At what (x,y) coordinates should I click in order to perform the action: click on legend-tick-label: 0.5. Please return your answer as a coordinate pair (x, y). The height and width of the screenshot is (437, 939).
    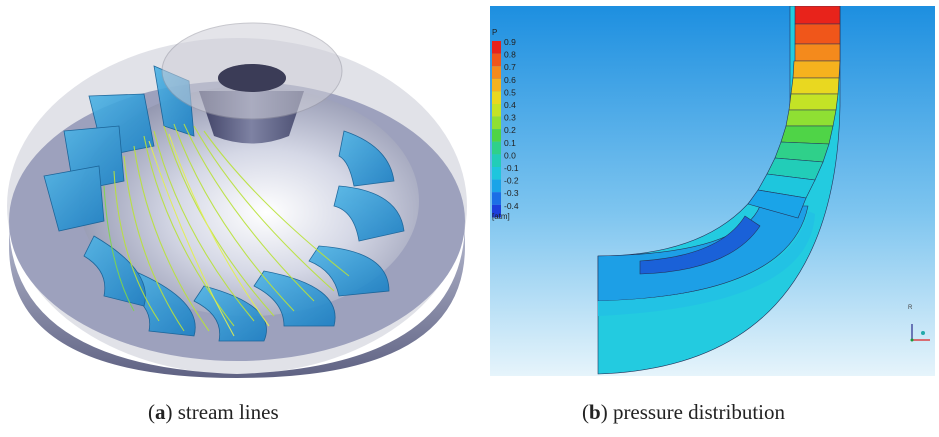
    Looking at the image, I should click on (510, 92).